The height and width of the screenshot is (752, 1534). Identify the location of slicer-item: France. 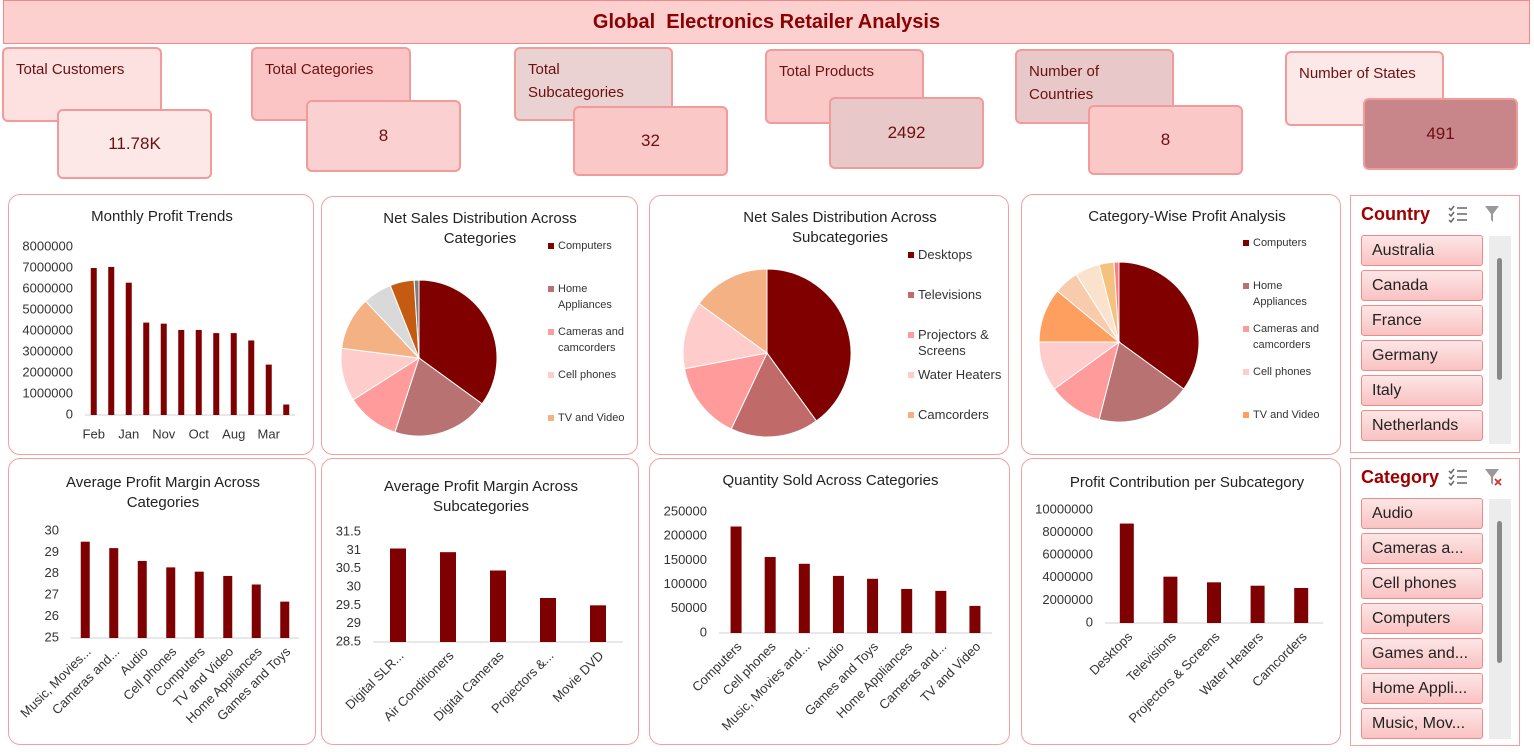
(1422, 320).